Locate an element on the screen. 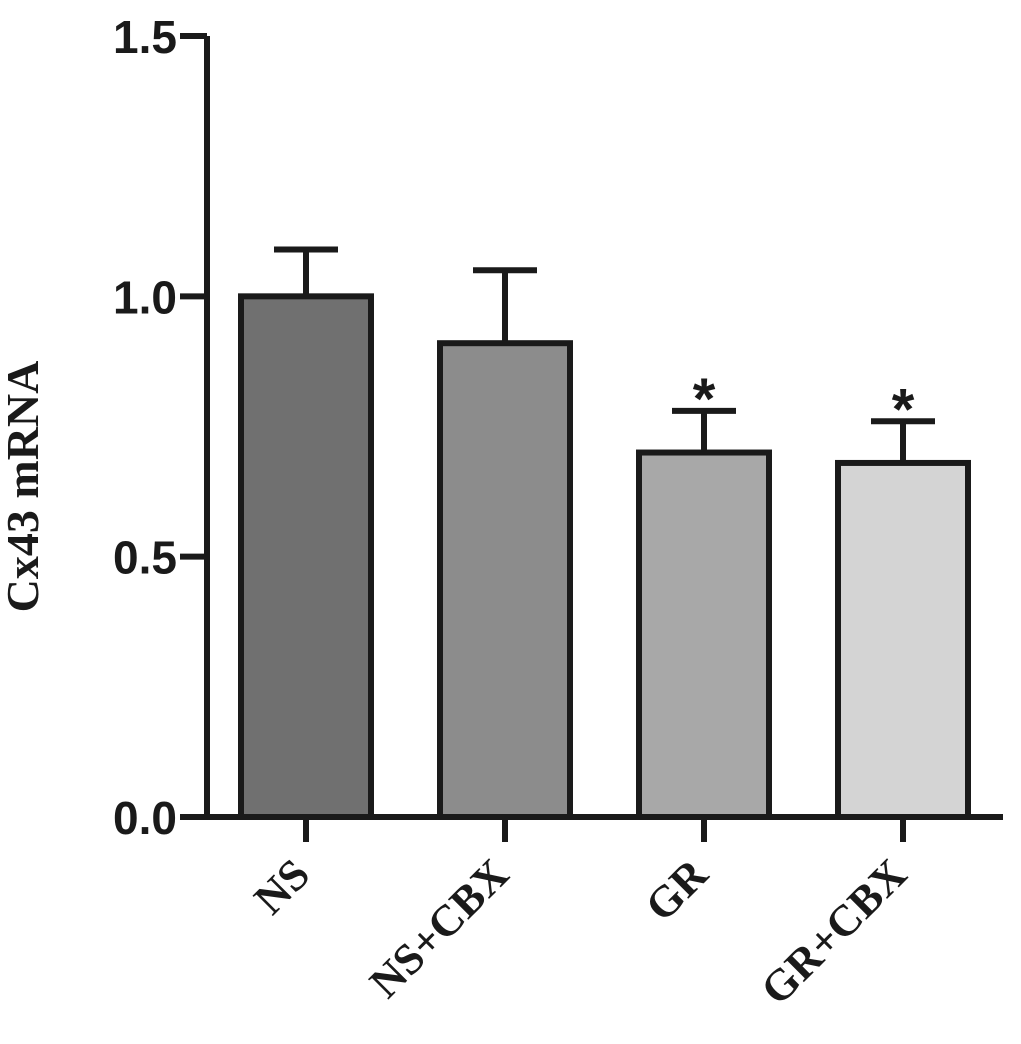 The image size is (1021, 1044). significance-marks-group: * * is located at coordinates (804, 404).